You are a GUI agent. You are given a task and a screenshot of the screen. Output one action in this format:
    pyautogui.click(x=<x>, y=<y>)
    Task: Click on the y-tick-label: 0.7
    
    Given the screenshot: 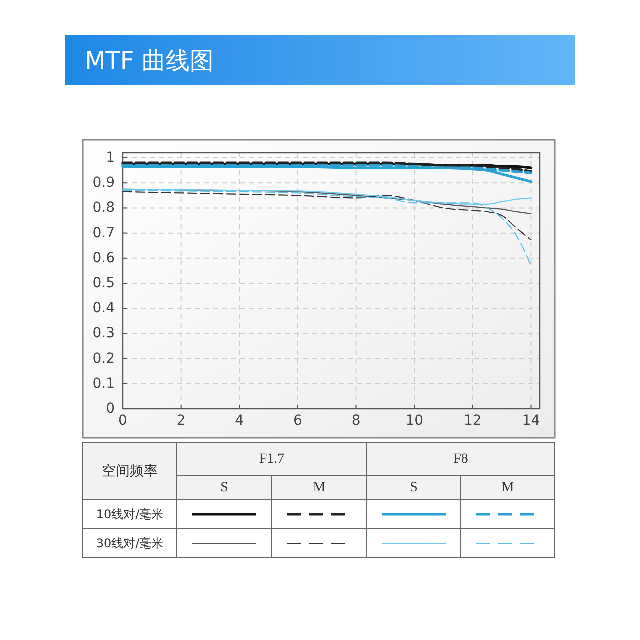 What is the action you would take?
    pyautogui.click(x=103, y=233)
    